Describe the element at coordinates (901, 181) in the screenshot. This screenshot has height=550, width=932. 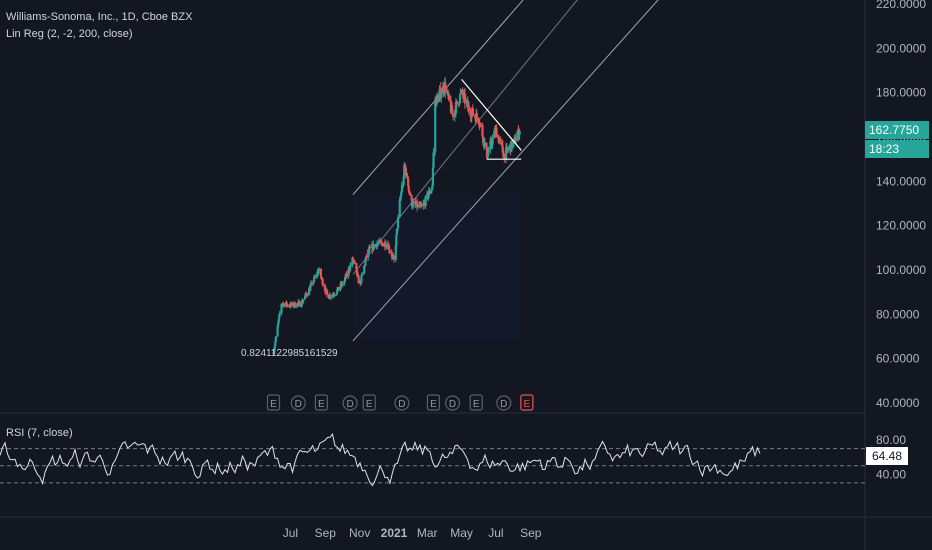
I see `price-tick-label: 140.0000` at that location.